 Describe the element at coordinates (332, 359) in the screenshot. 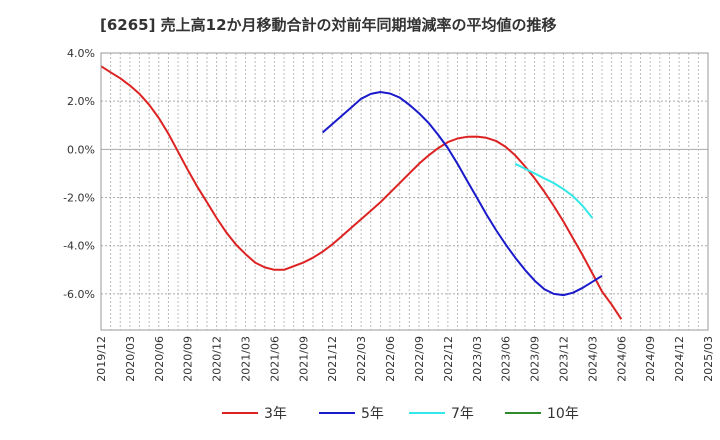

I see `x-tick-label: 2021/12` at that location.